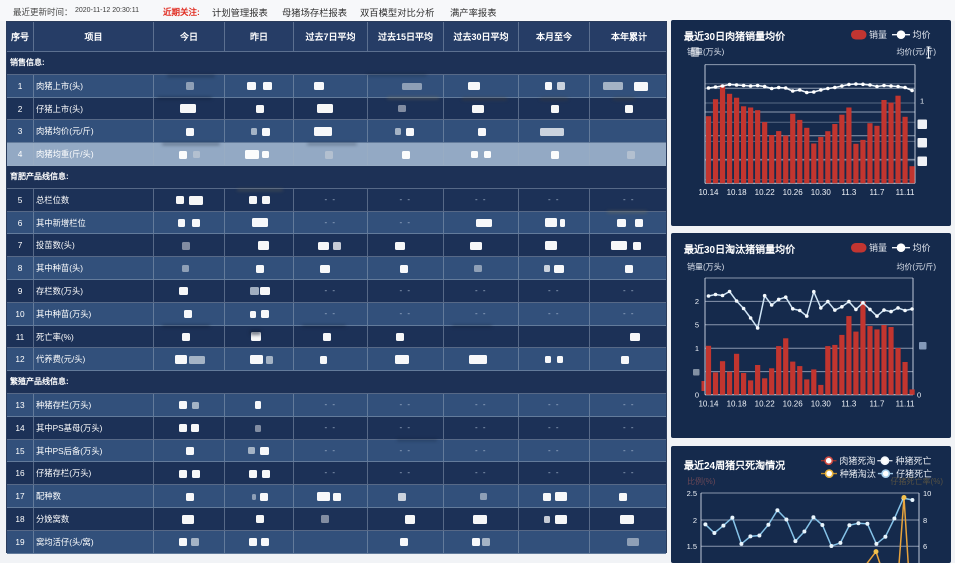  I want to click on svg-text: 肉猪死淘, so click(857, 460).